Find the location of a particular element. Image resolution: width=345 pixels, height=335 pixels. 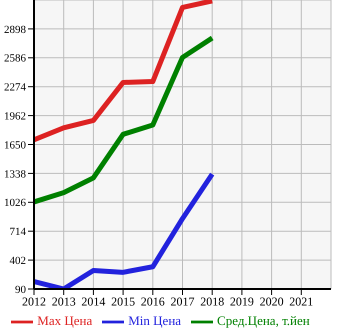

legend-label: Min Цена is located at coordinates (155, 320).